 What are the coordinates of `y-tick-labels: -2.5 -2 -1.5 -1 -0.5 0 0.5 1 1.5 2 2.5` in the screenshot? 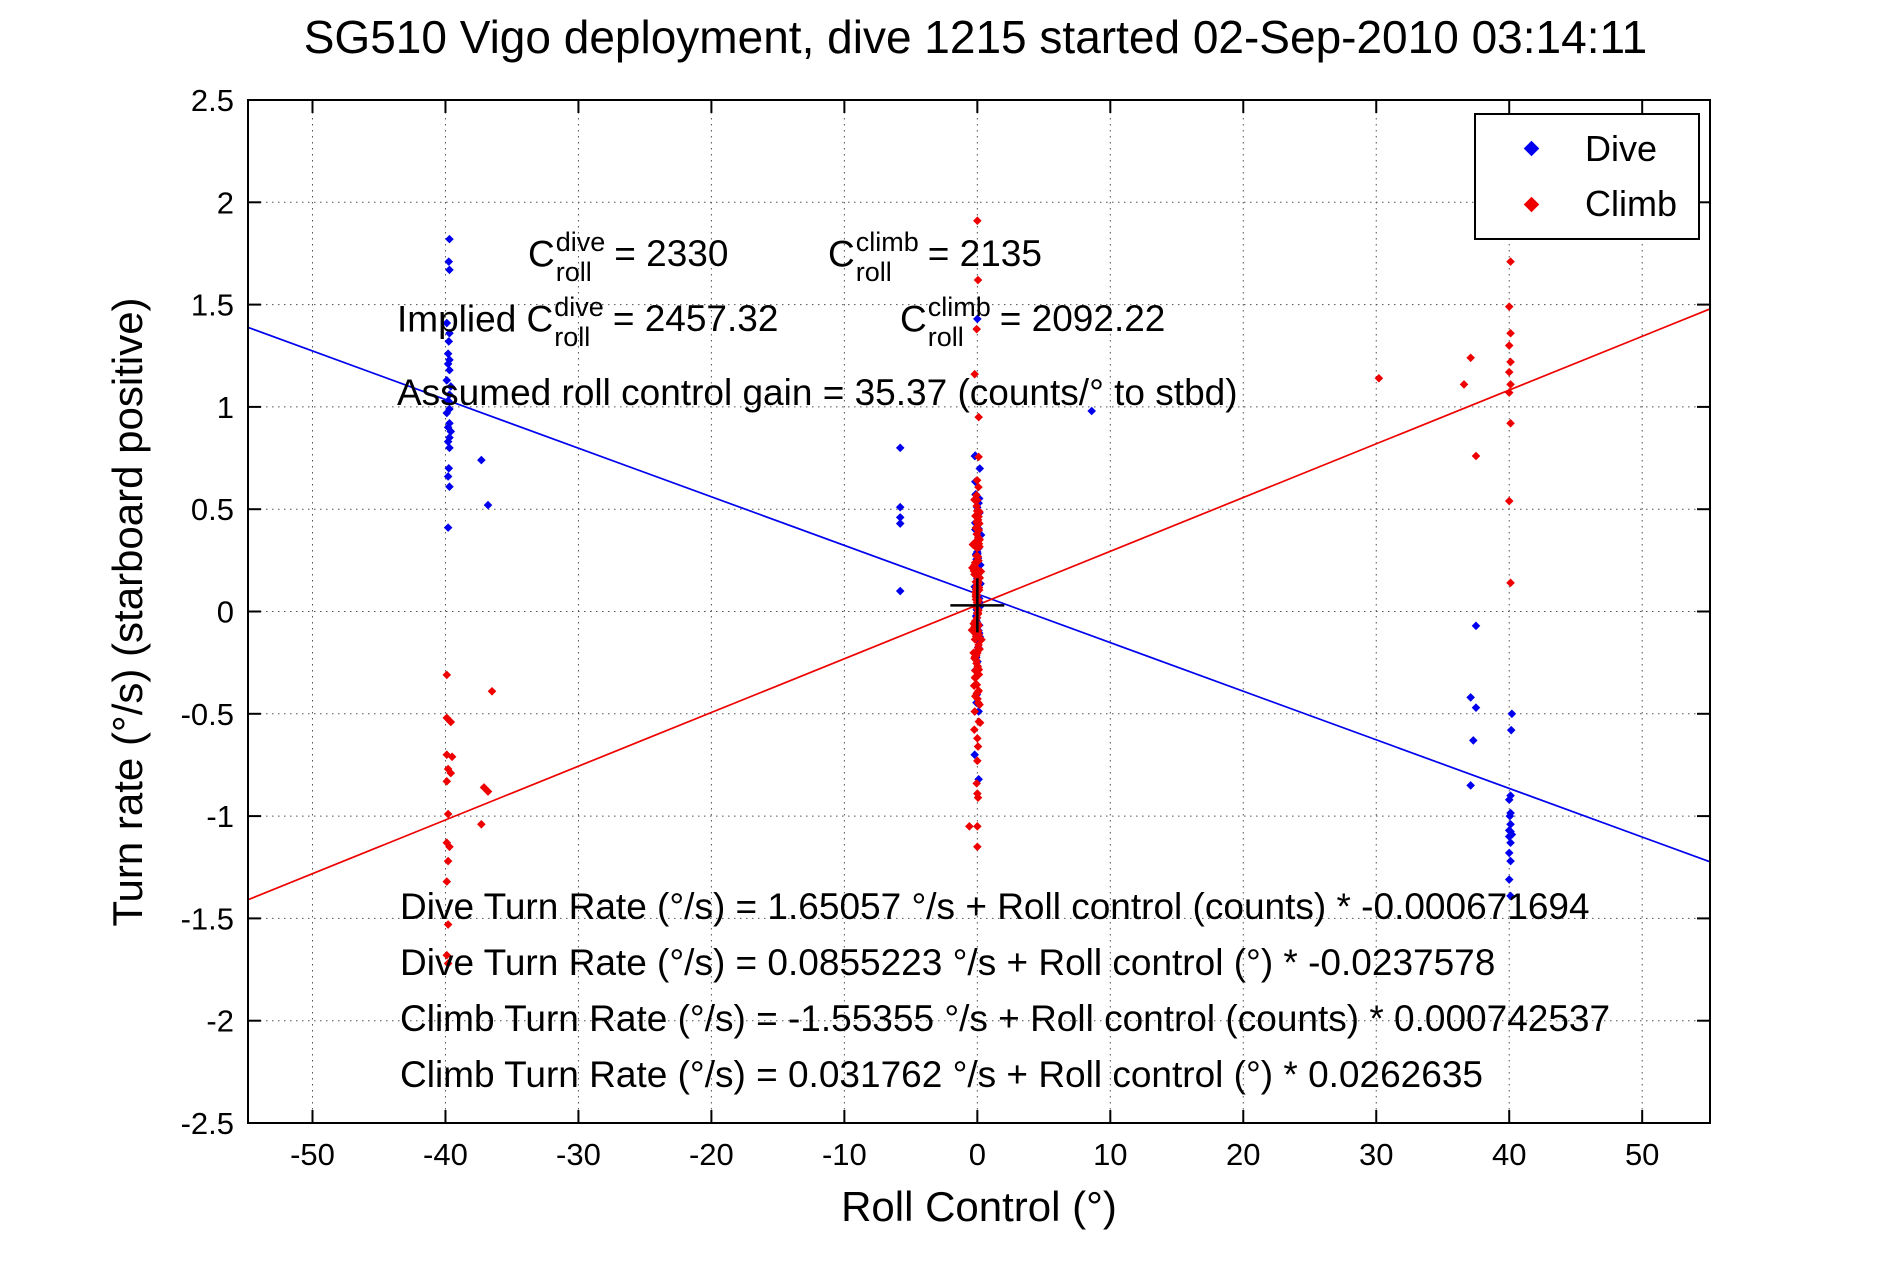 It's located at (207, 612).